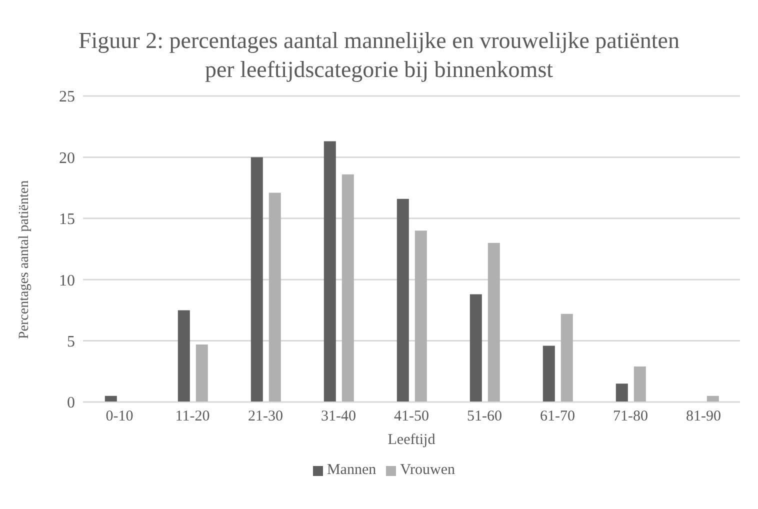 Image resolution: width=758 pixels, height=509 pixels. I want to click on x-axis-title: Leeftijd, so click(412, 440).